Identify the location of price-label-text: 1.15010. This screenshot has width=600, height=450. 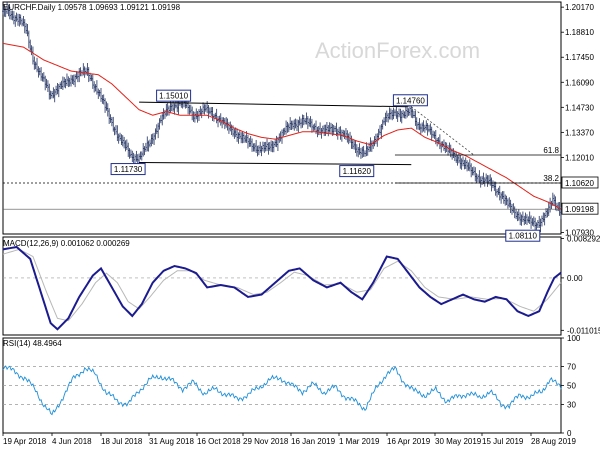
(173, 96).